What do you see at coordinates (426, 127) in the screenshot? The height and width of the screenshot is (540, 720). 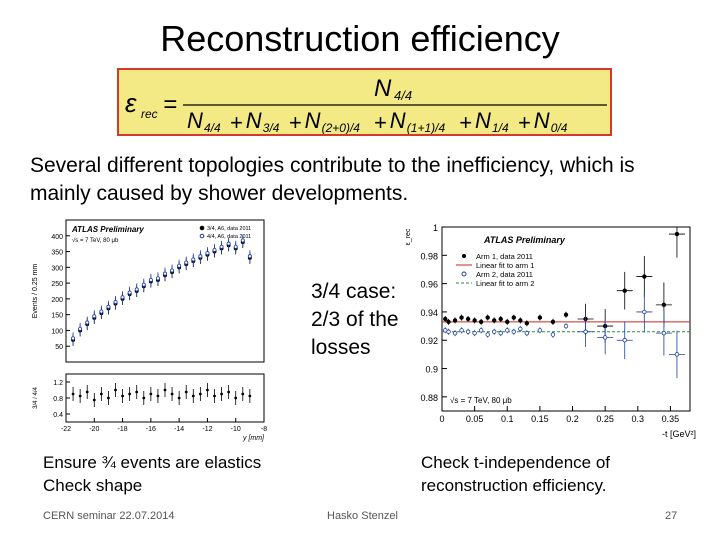 I see `formula-term-subscript: (1+1)/4` at bounding box center [426, 127].